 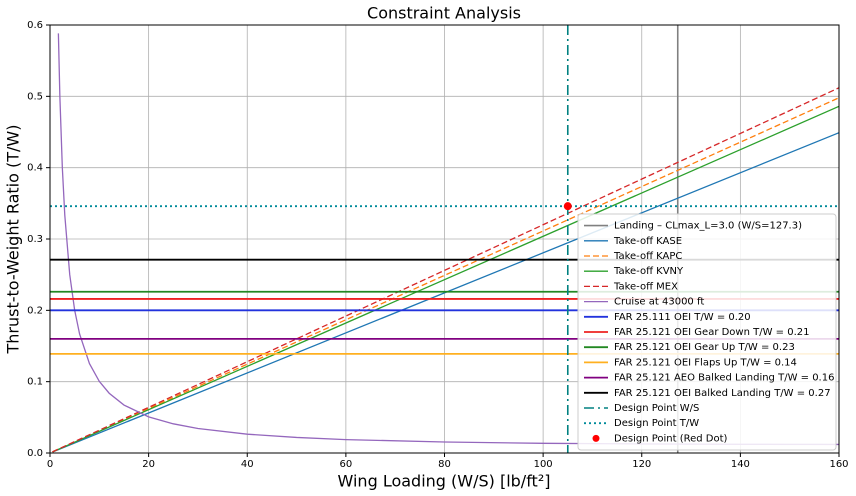 What do you see at coordinates (740, 464) in the screenshot?
I see `x-tick-label: 140` at bounding box center [740, 464].